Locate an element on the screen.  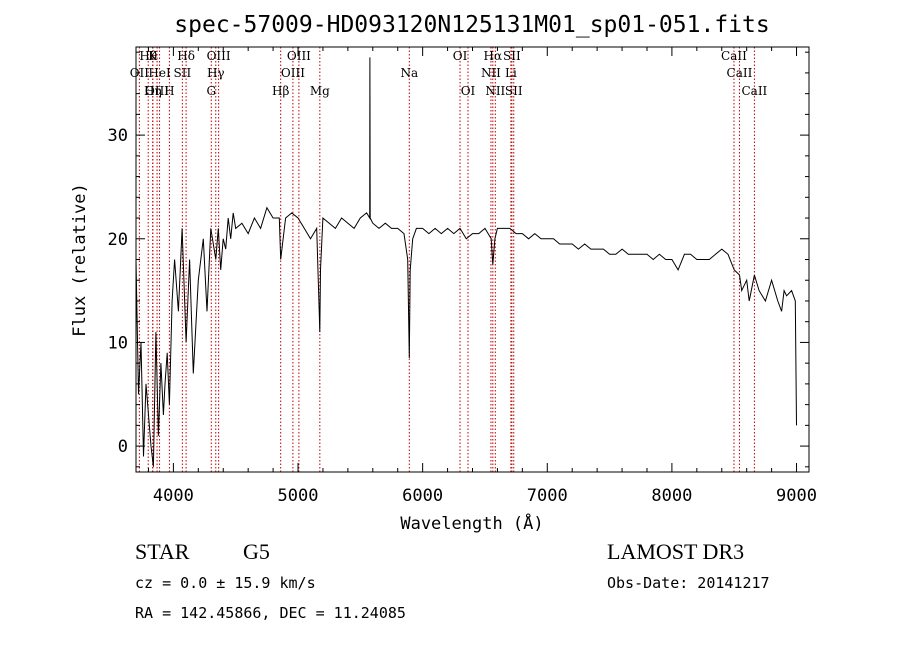
survey-name: LAMOST DR3 is located at coordinates (676, 551).